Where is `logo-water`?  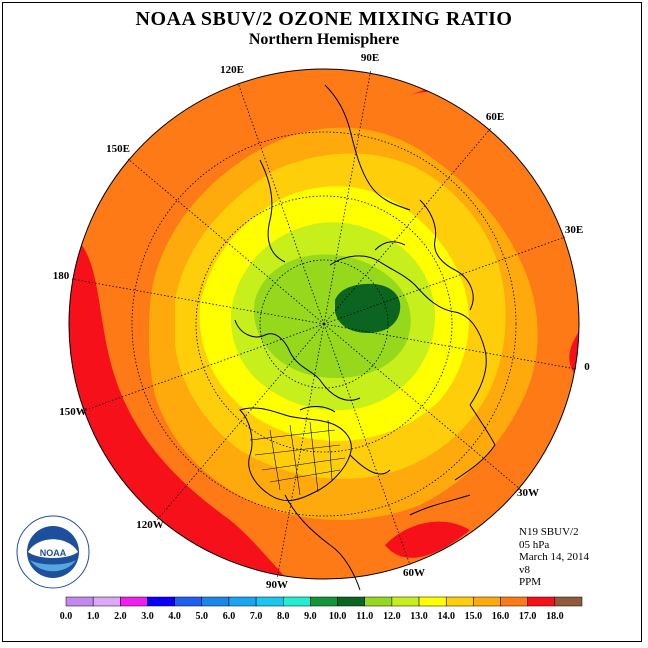
logo-water is located at coordinates (53, 566).